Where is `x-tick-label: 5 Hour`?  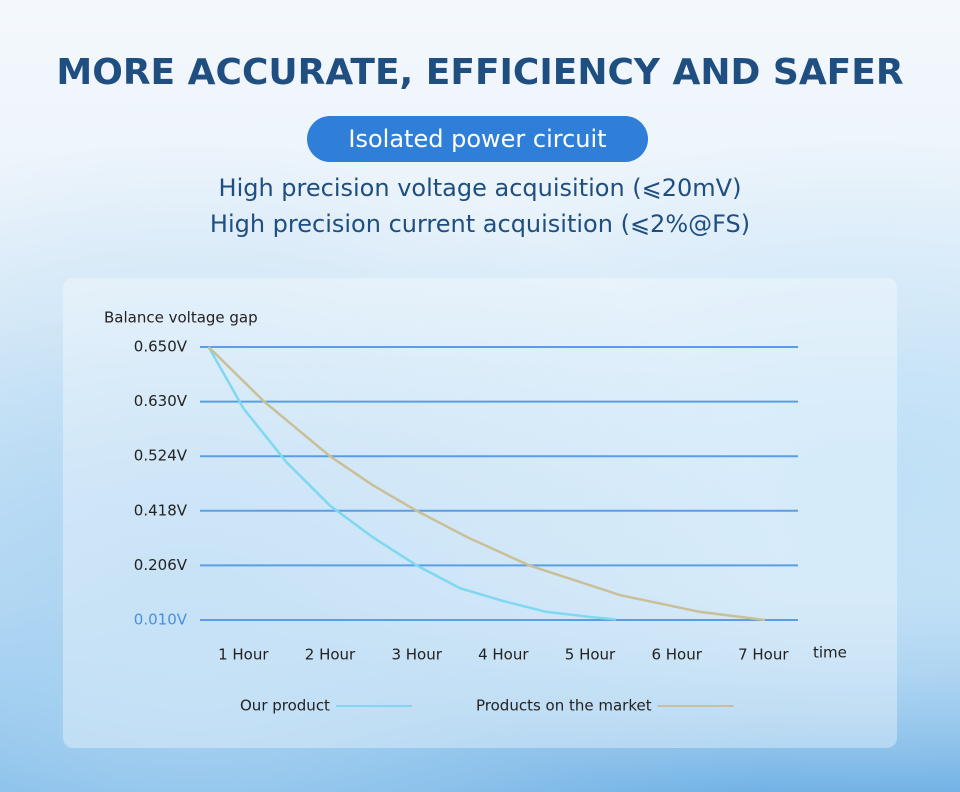
x-tick-label: 5 Hour is located at coordinates (590, 655).